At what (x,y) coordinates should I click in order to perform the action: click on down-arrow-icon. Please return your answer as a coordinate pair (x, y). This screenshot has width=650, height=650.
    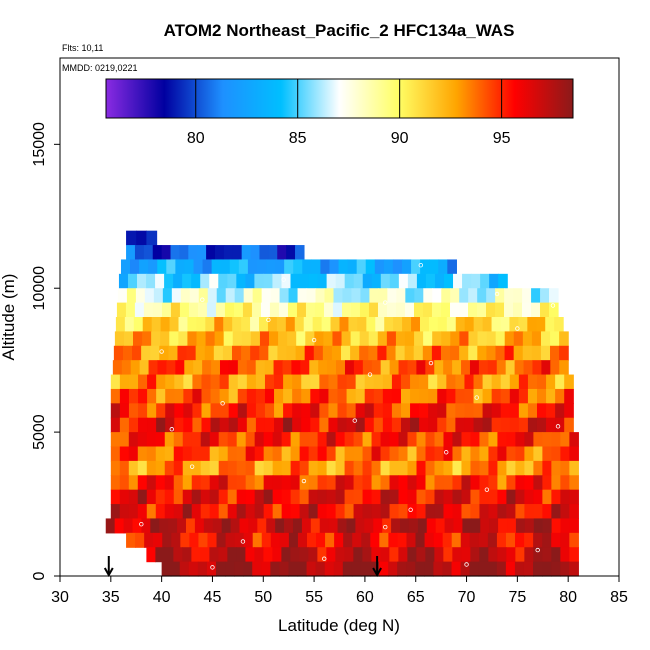
    Looking at the image, I should click on (108, 567).